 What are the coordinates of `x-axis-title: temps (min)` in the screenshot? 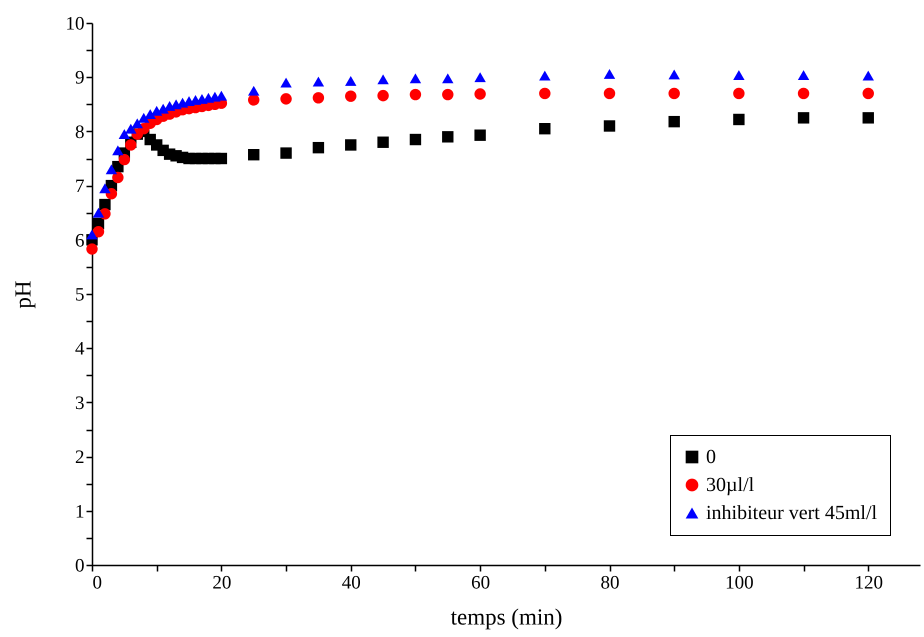 It's located at (506, 617).